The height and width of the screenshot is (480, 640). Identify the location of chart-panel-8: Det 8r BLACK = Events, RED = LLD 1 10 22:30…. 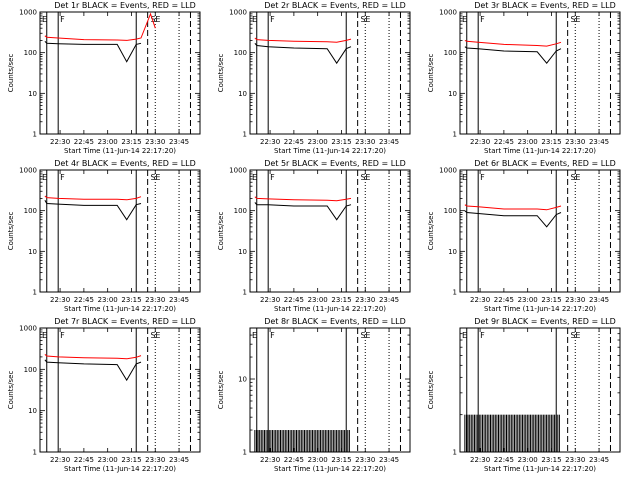
(314, 395).